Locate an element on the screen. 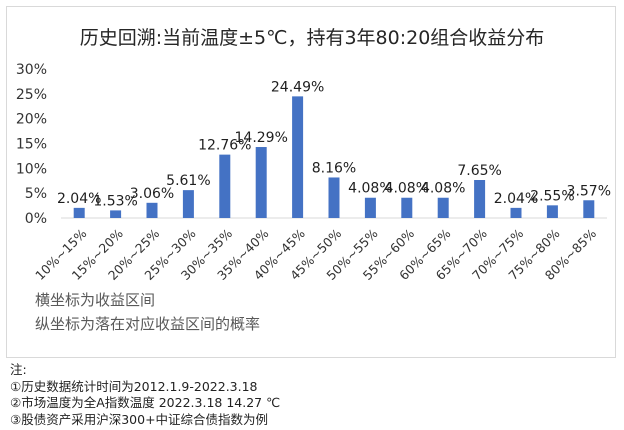 The height and width of the screenshot is (430, 624). data-label: 8.16% is located at coordinates (334, 168).